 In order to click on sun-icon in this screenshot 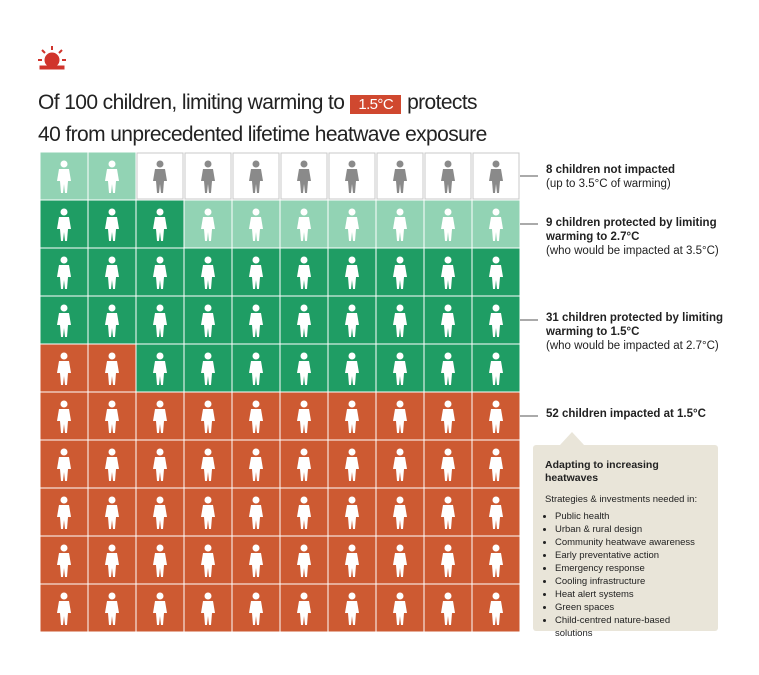, I will do `click(52, 58)`.